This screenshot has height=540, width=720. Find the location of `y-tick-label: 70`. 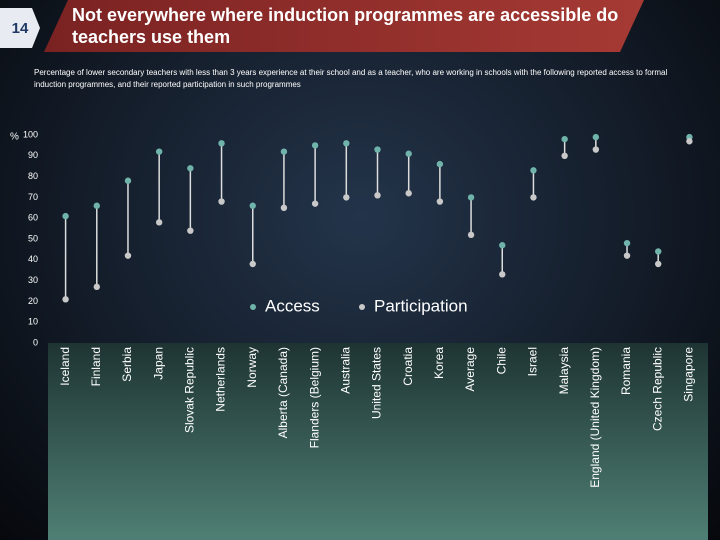

y-tick-label: 70 is located at coordinates (33, 197).